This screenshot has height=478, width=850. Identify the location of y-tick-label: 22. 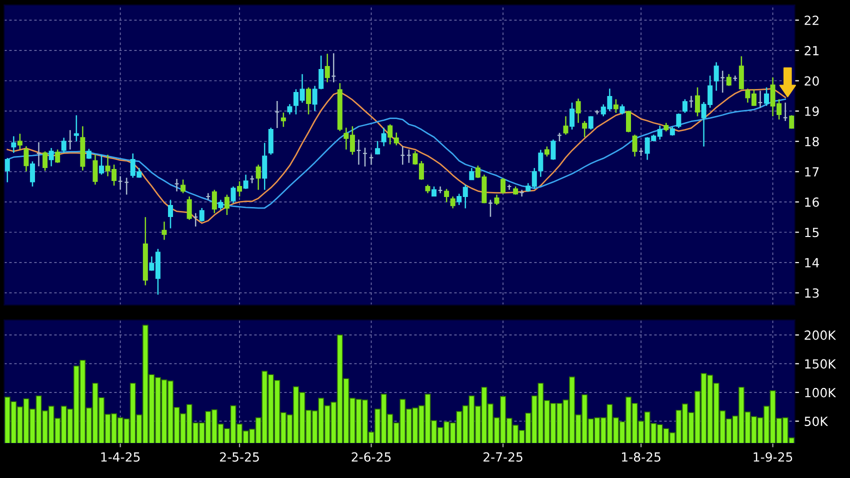
(811, 20).